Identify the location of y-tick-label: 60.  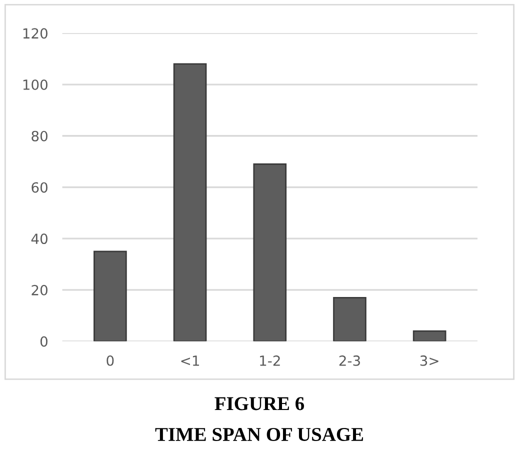
(40, 187).